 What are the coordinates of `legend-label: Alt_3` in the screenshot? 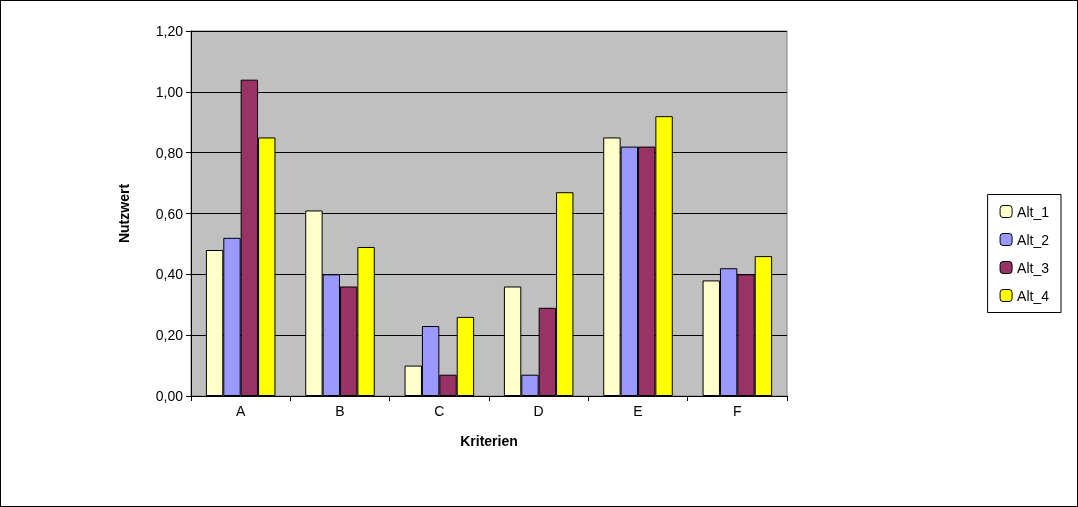 It's located at (1033, 267).